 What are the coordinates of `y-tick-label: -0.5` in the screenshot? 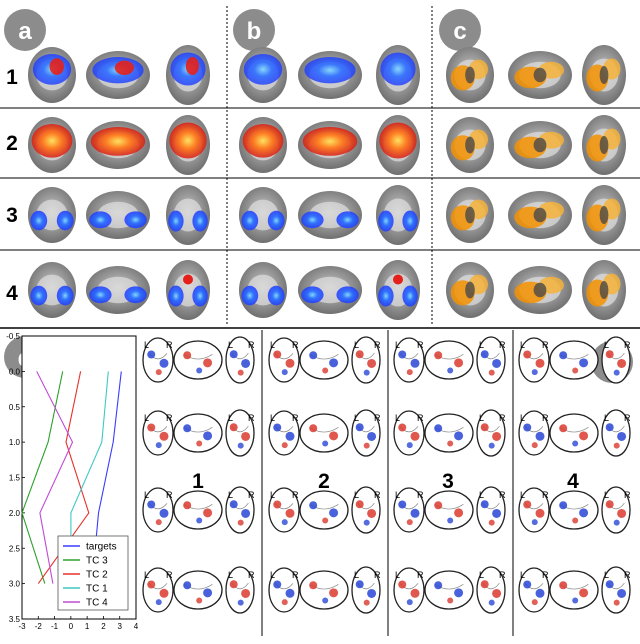 It's located at (13, 336).